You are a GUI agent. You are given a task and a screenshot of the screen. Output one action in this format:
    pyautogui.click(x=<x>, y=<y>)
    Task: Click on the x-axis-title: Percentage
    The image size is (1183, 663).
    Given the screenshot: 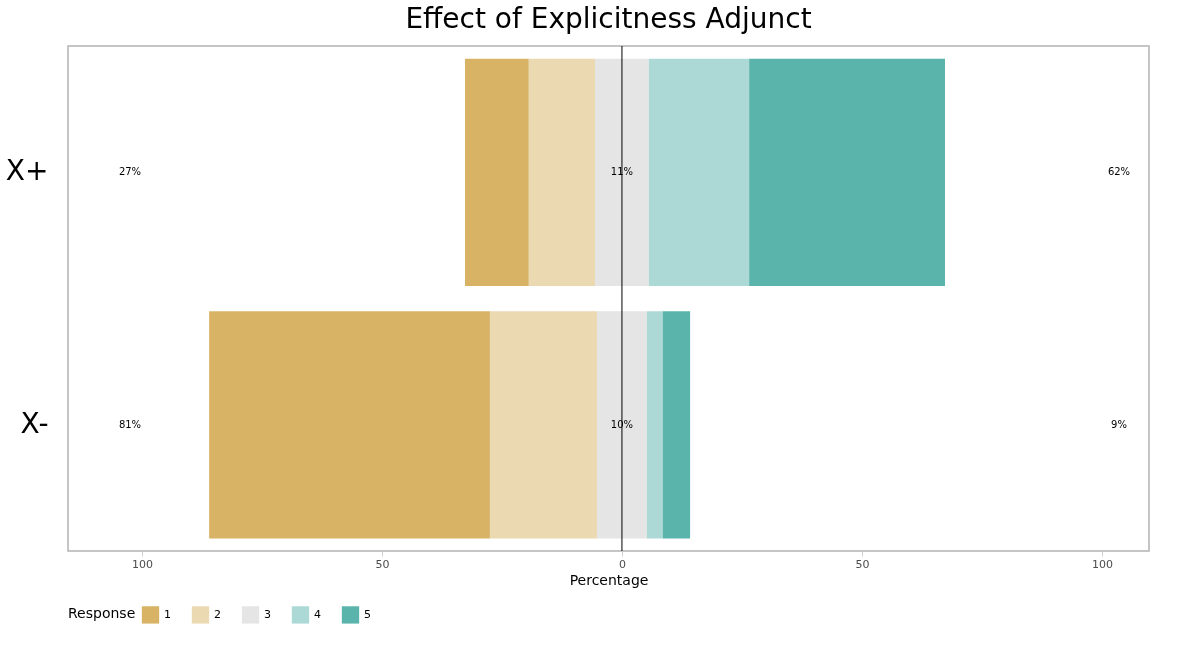 What is the action you would take?
    pyautogui.click(x=609, y=579)
    